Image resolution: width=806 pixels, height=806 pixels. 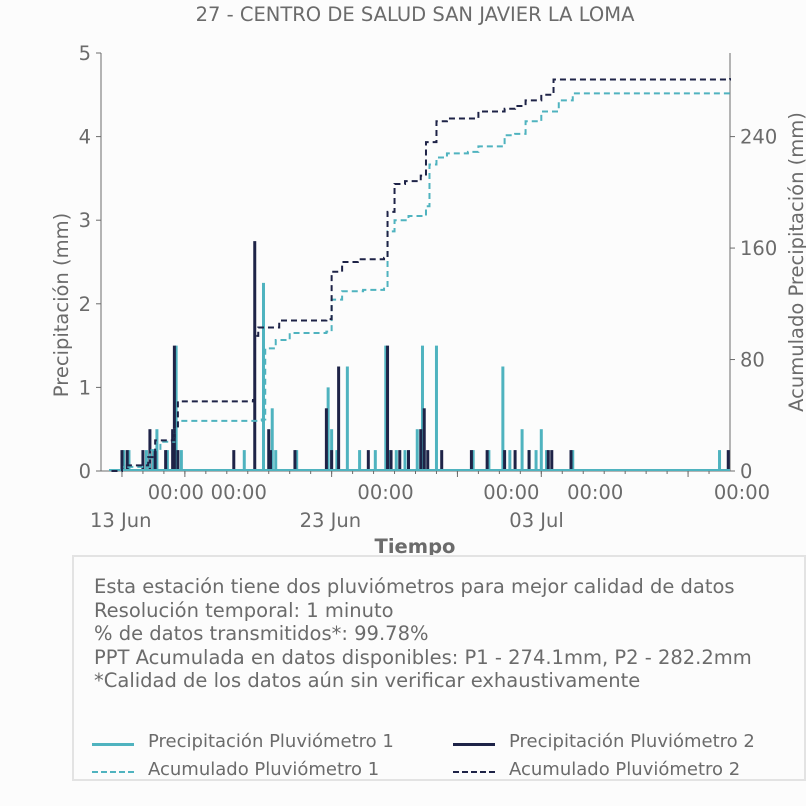 I want to click on legend-label: Precipitación Pluviómetro 2, so click(x=632, y=741).